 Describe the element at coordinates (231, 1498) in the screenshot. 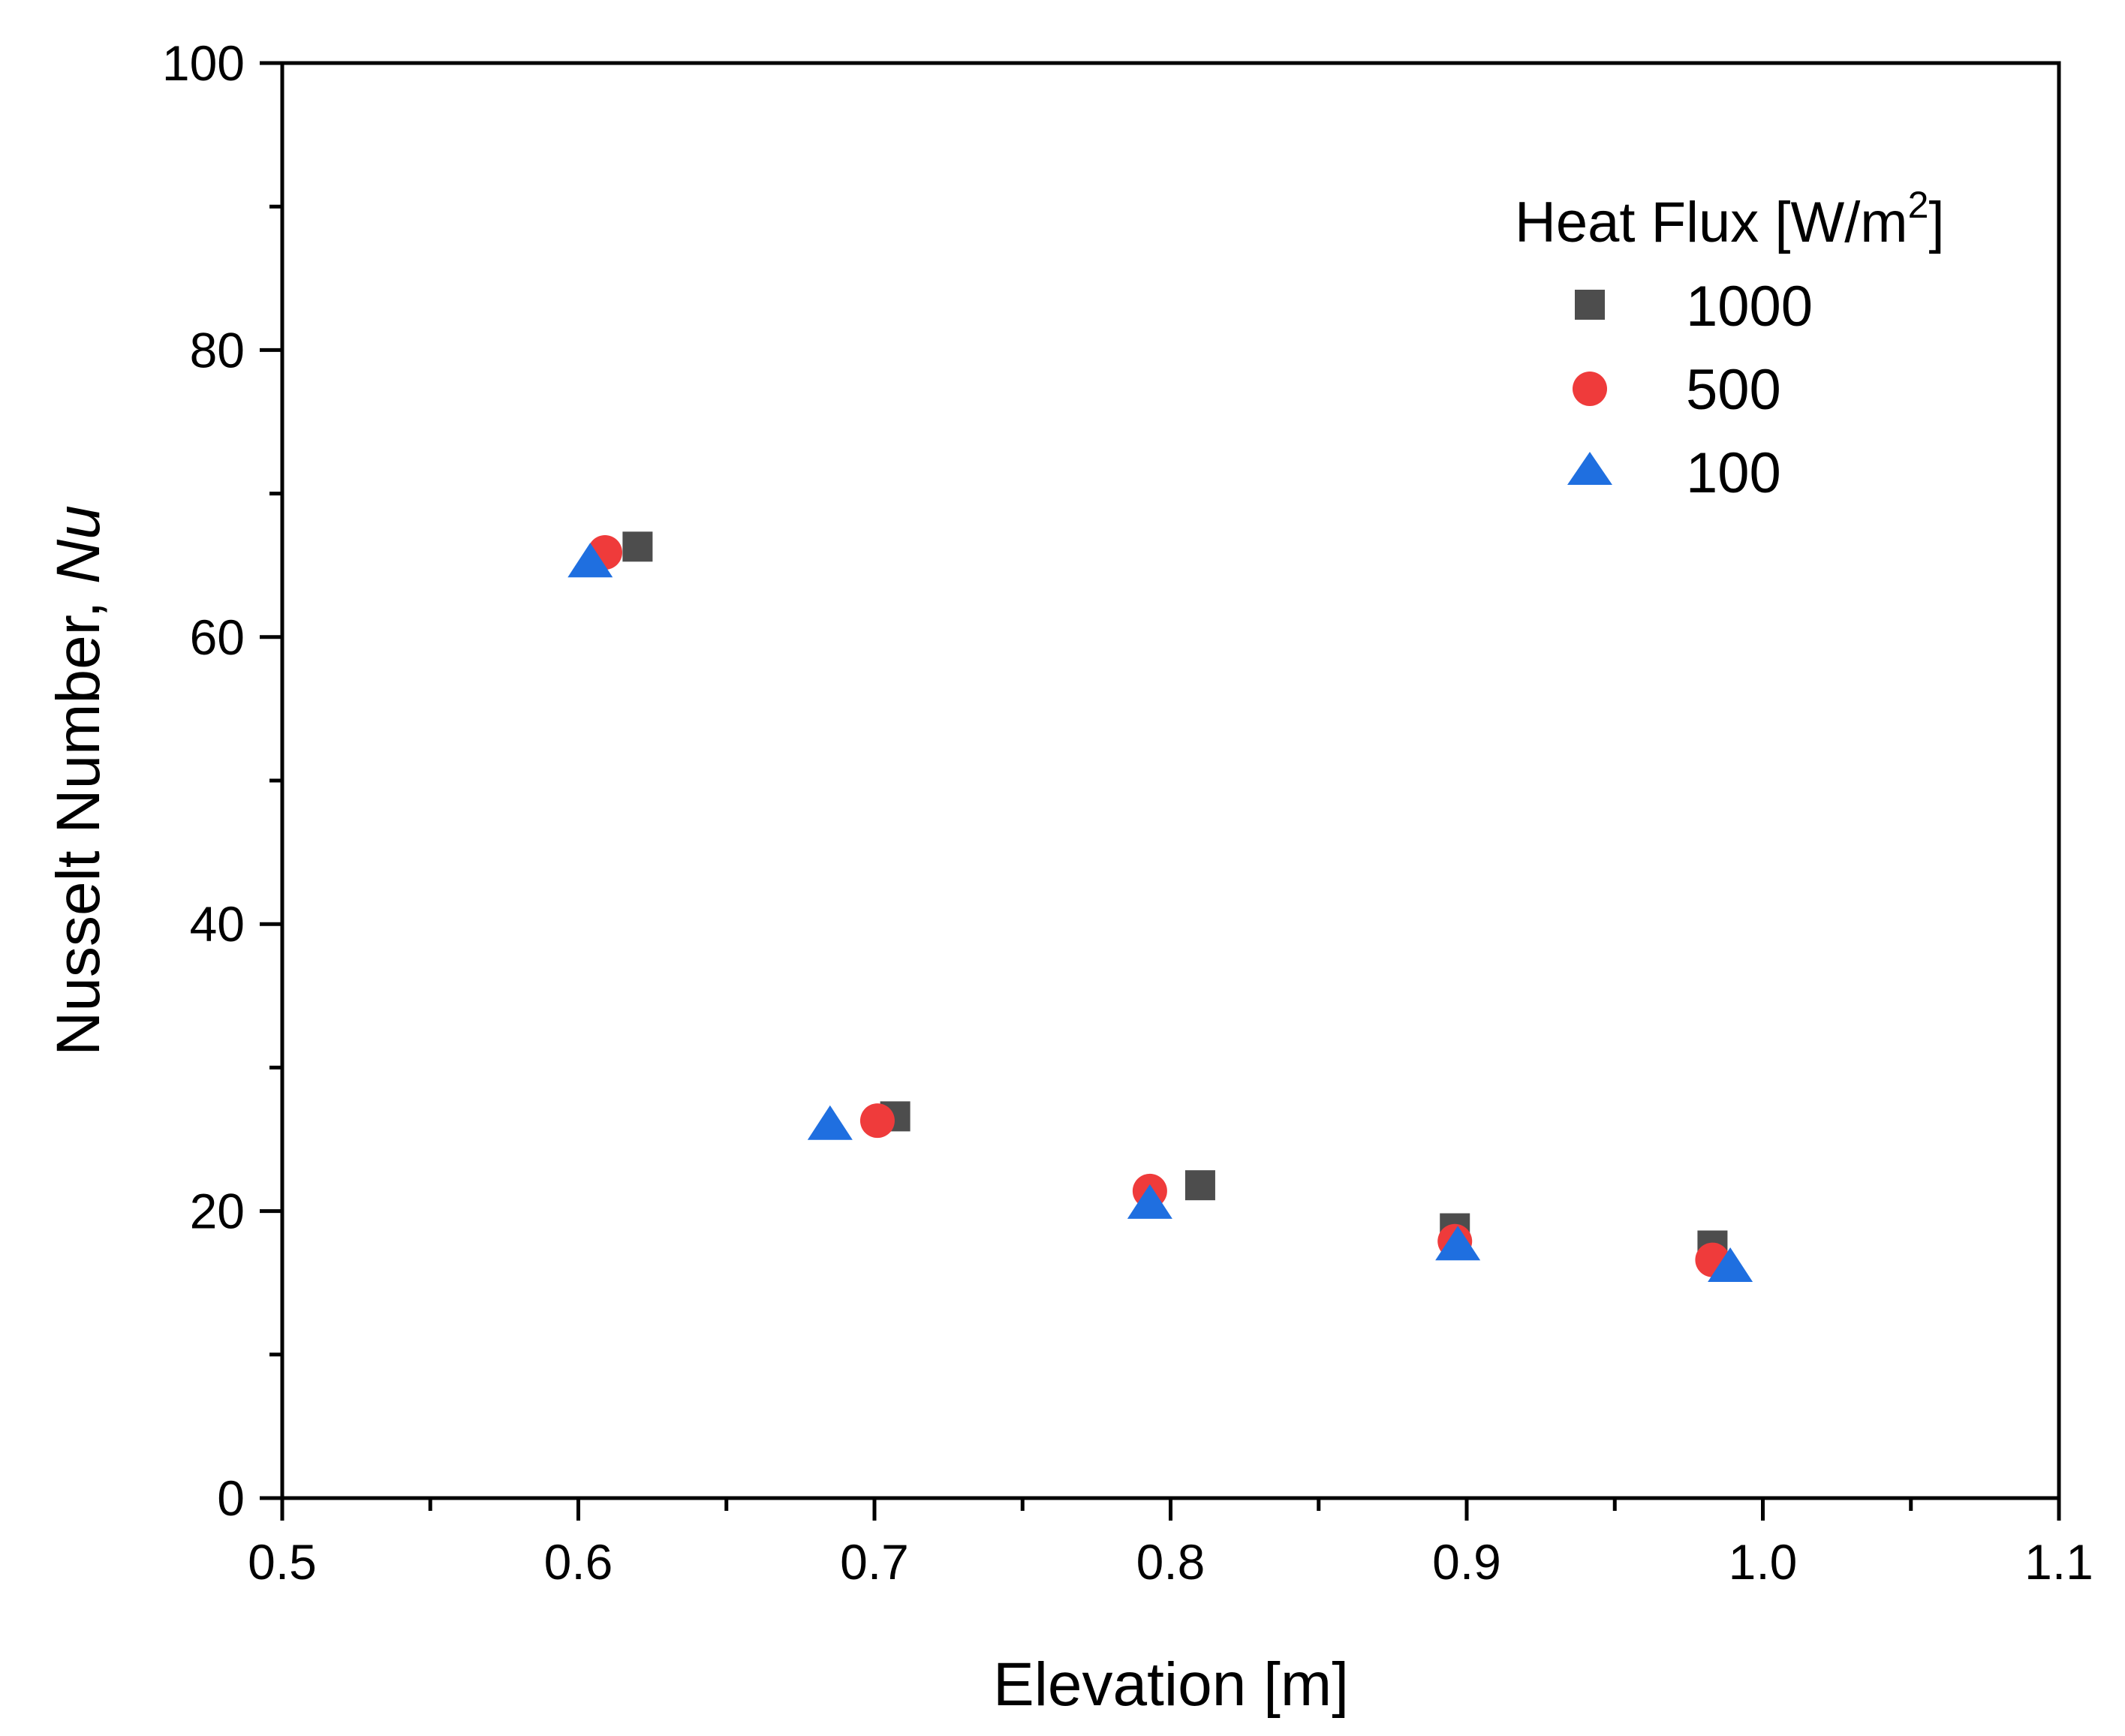

I see `y-tick-label: 0` at that location.